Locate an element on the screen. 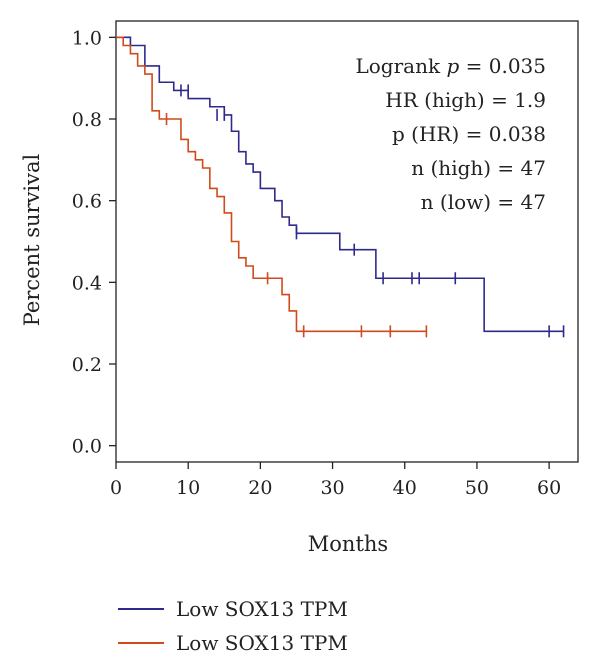 This screenshot has width=600, height=668. annotation-line-2: HR (high) = 1.9 is located at coordinates (465, 100).